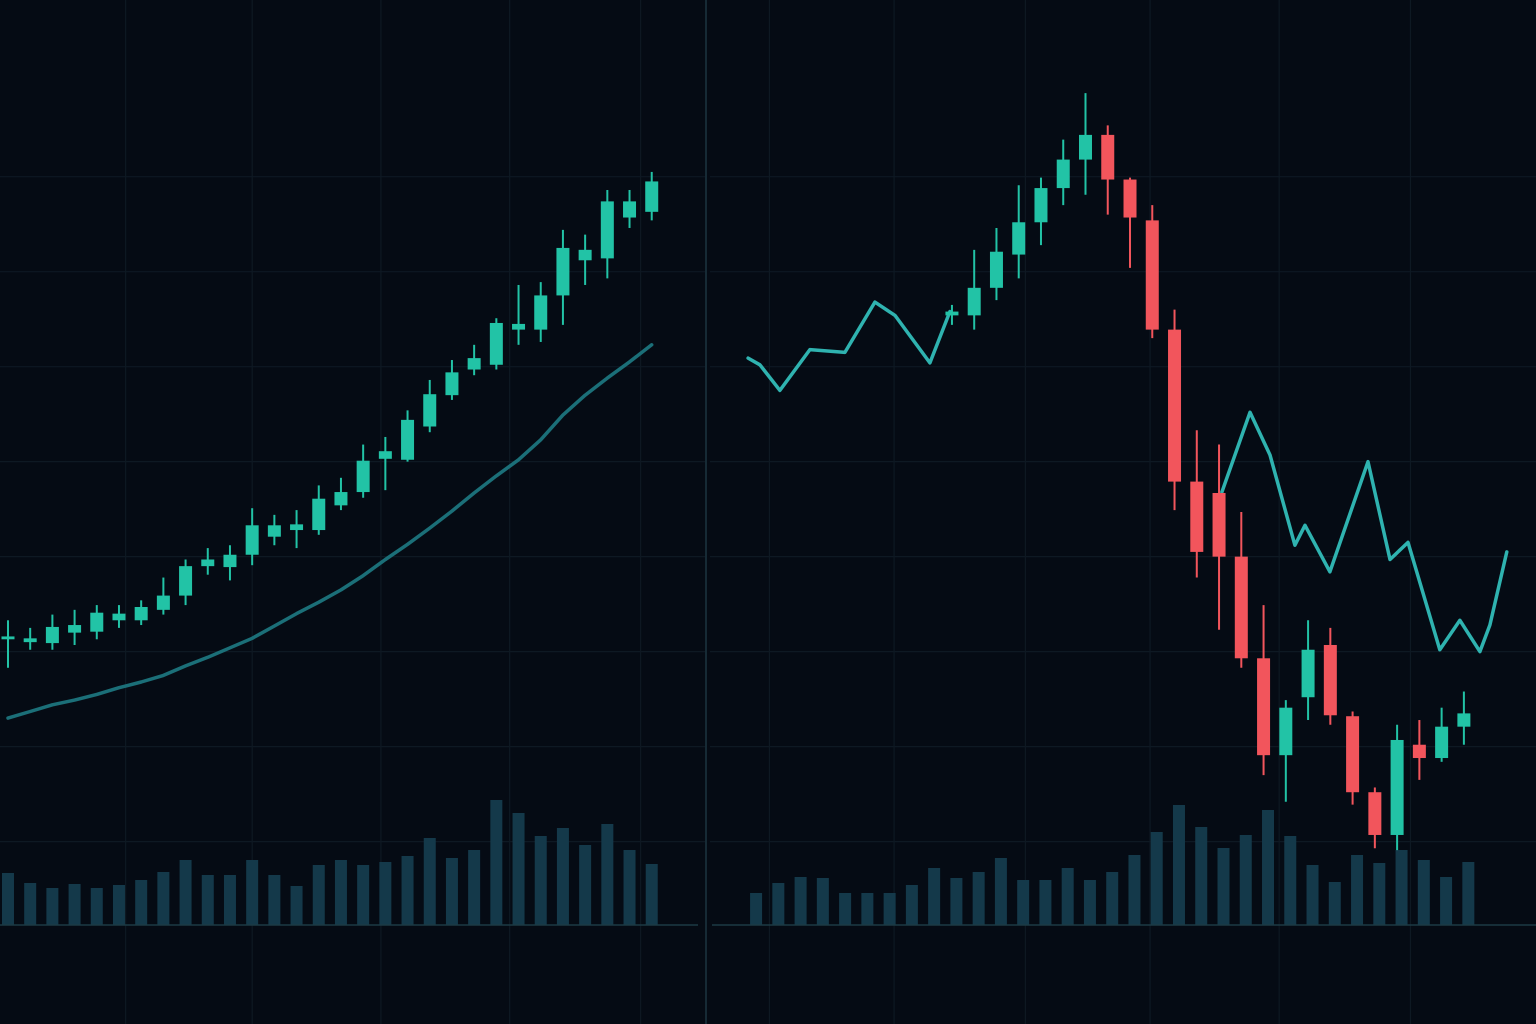  Describe the element at coordinates (849, 346) in the screenshot. I see `line-series` at that location.